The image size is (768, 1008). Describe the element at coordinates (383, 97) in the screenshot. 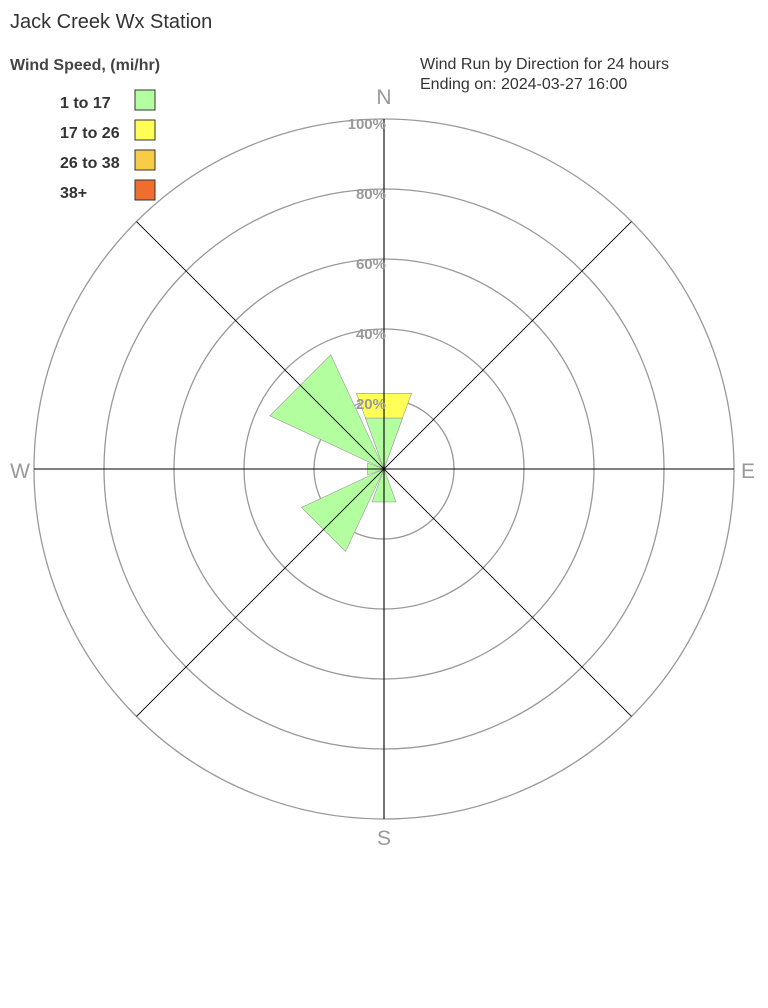

I see `direction-label-N: N` at that location.